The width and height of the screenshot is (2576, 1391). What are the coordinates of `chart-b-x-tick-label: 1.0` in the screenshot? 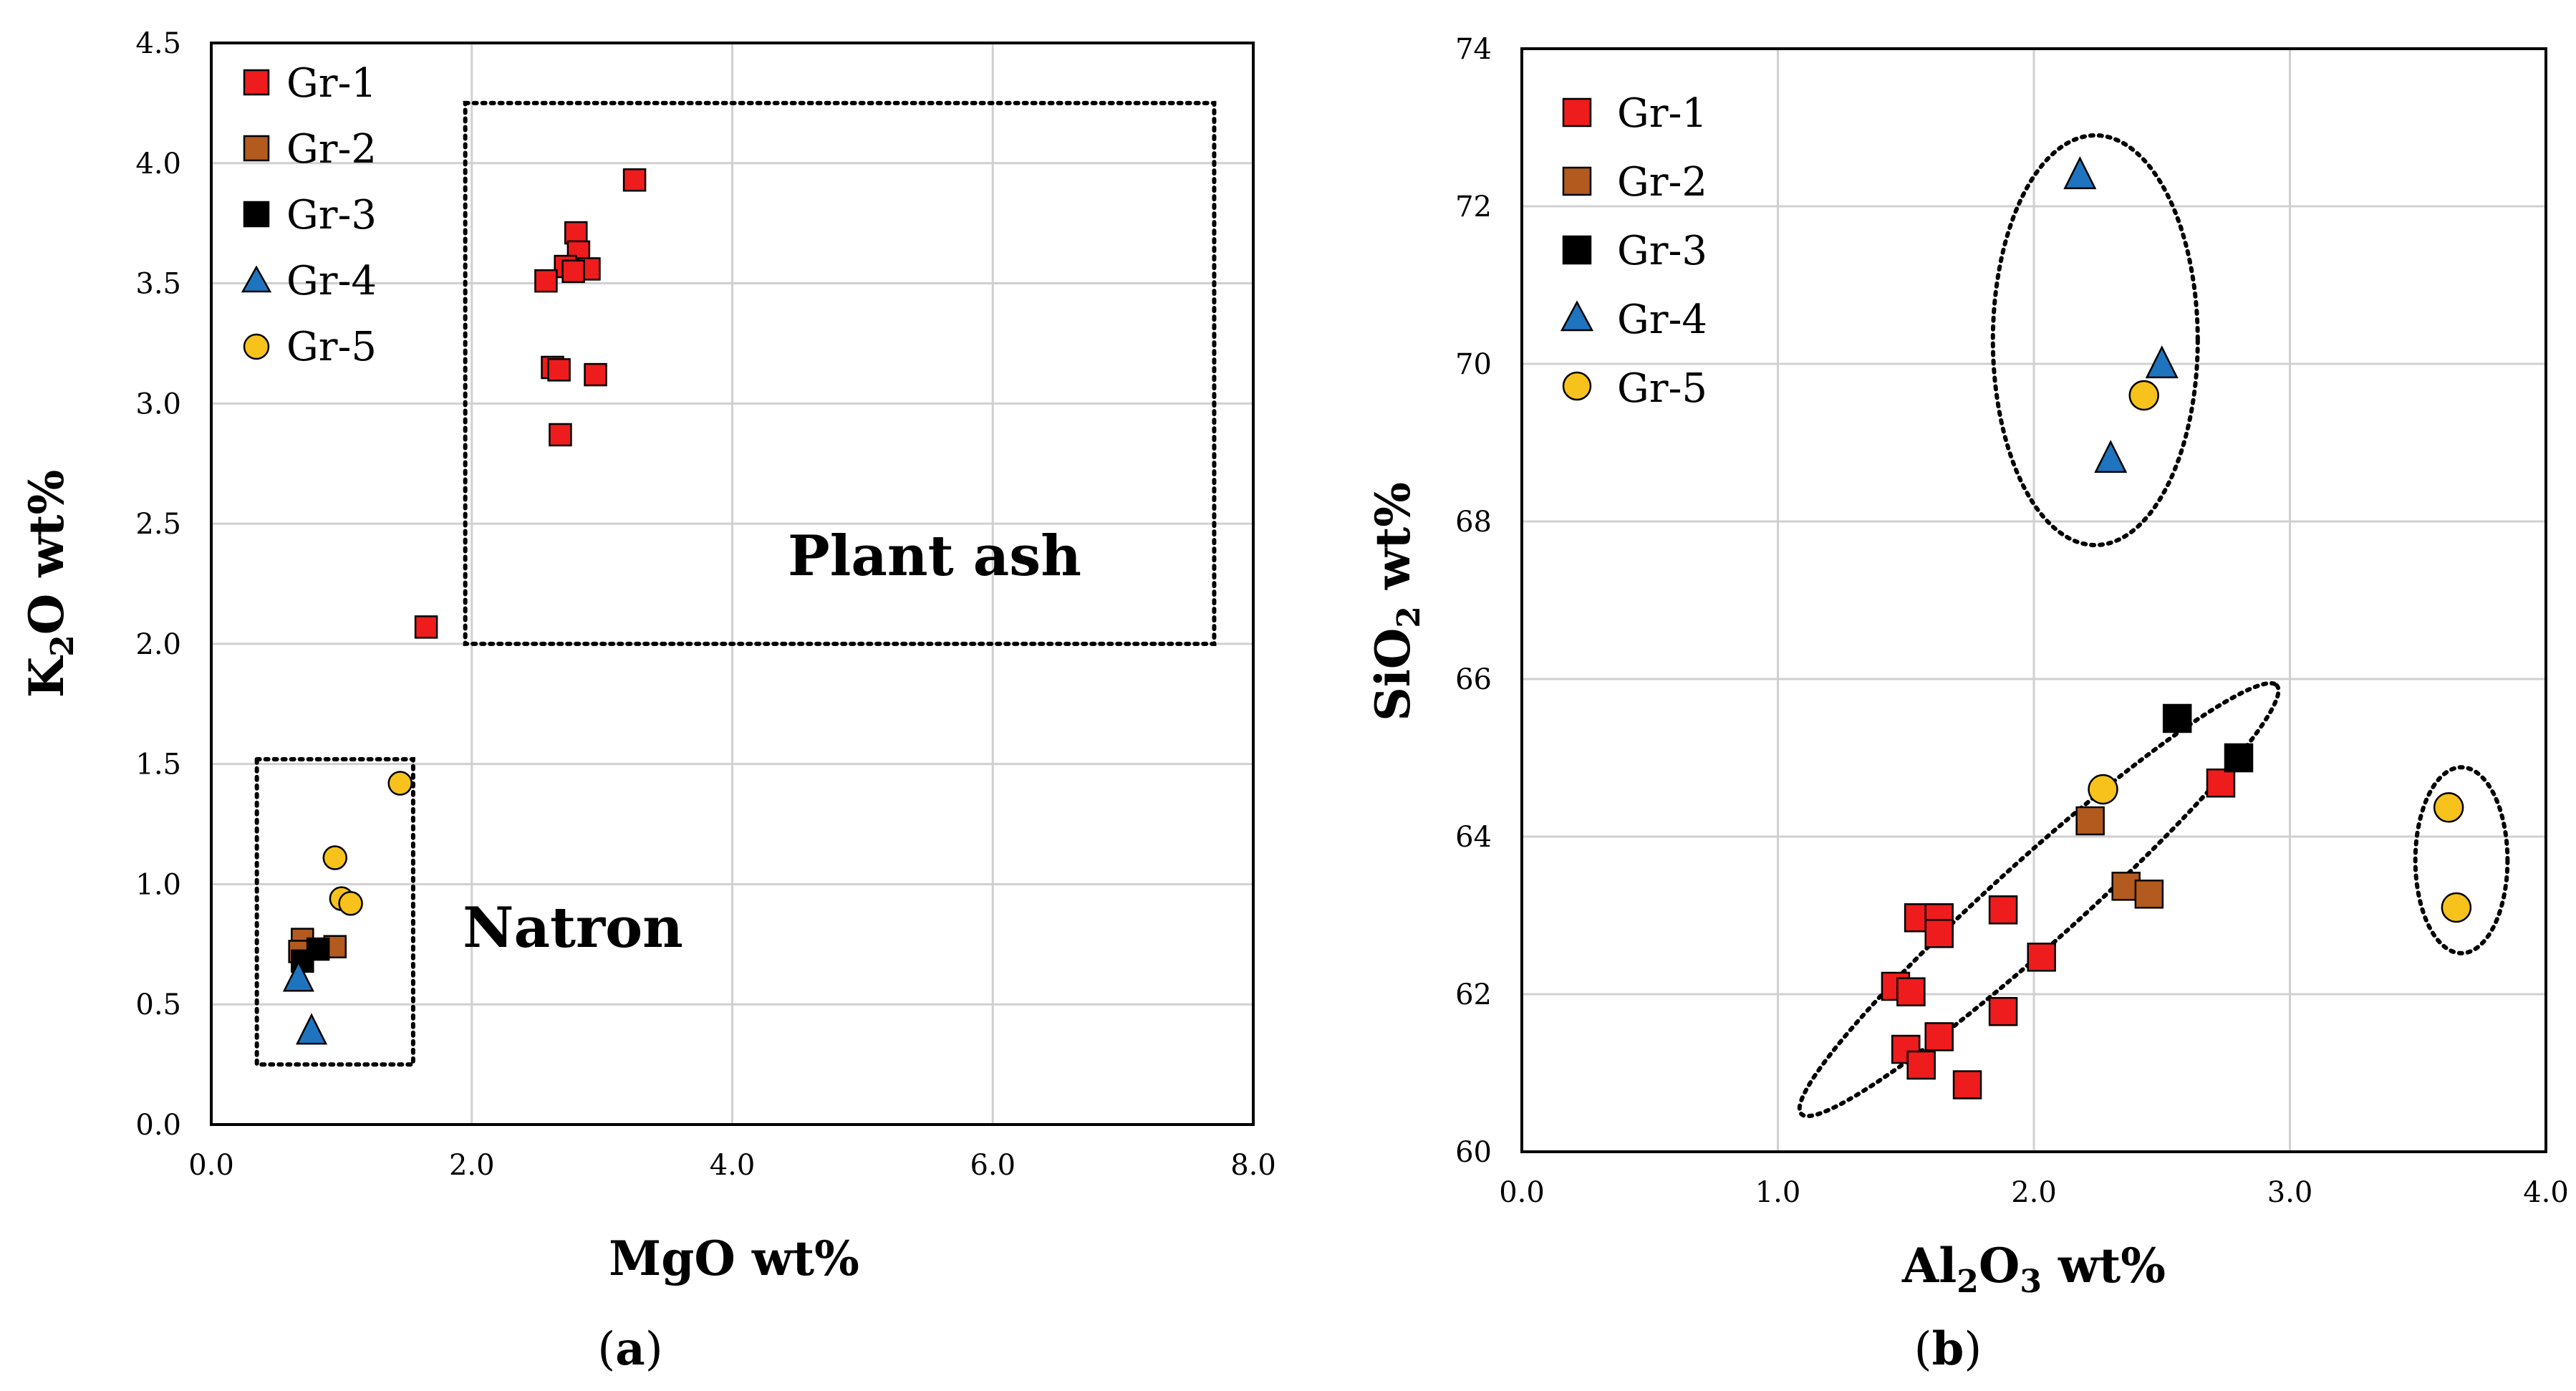 It's located at (1778, 1192).